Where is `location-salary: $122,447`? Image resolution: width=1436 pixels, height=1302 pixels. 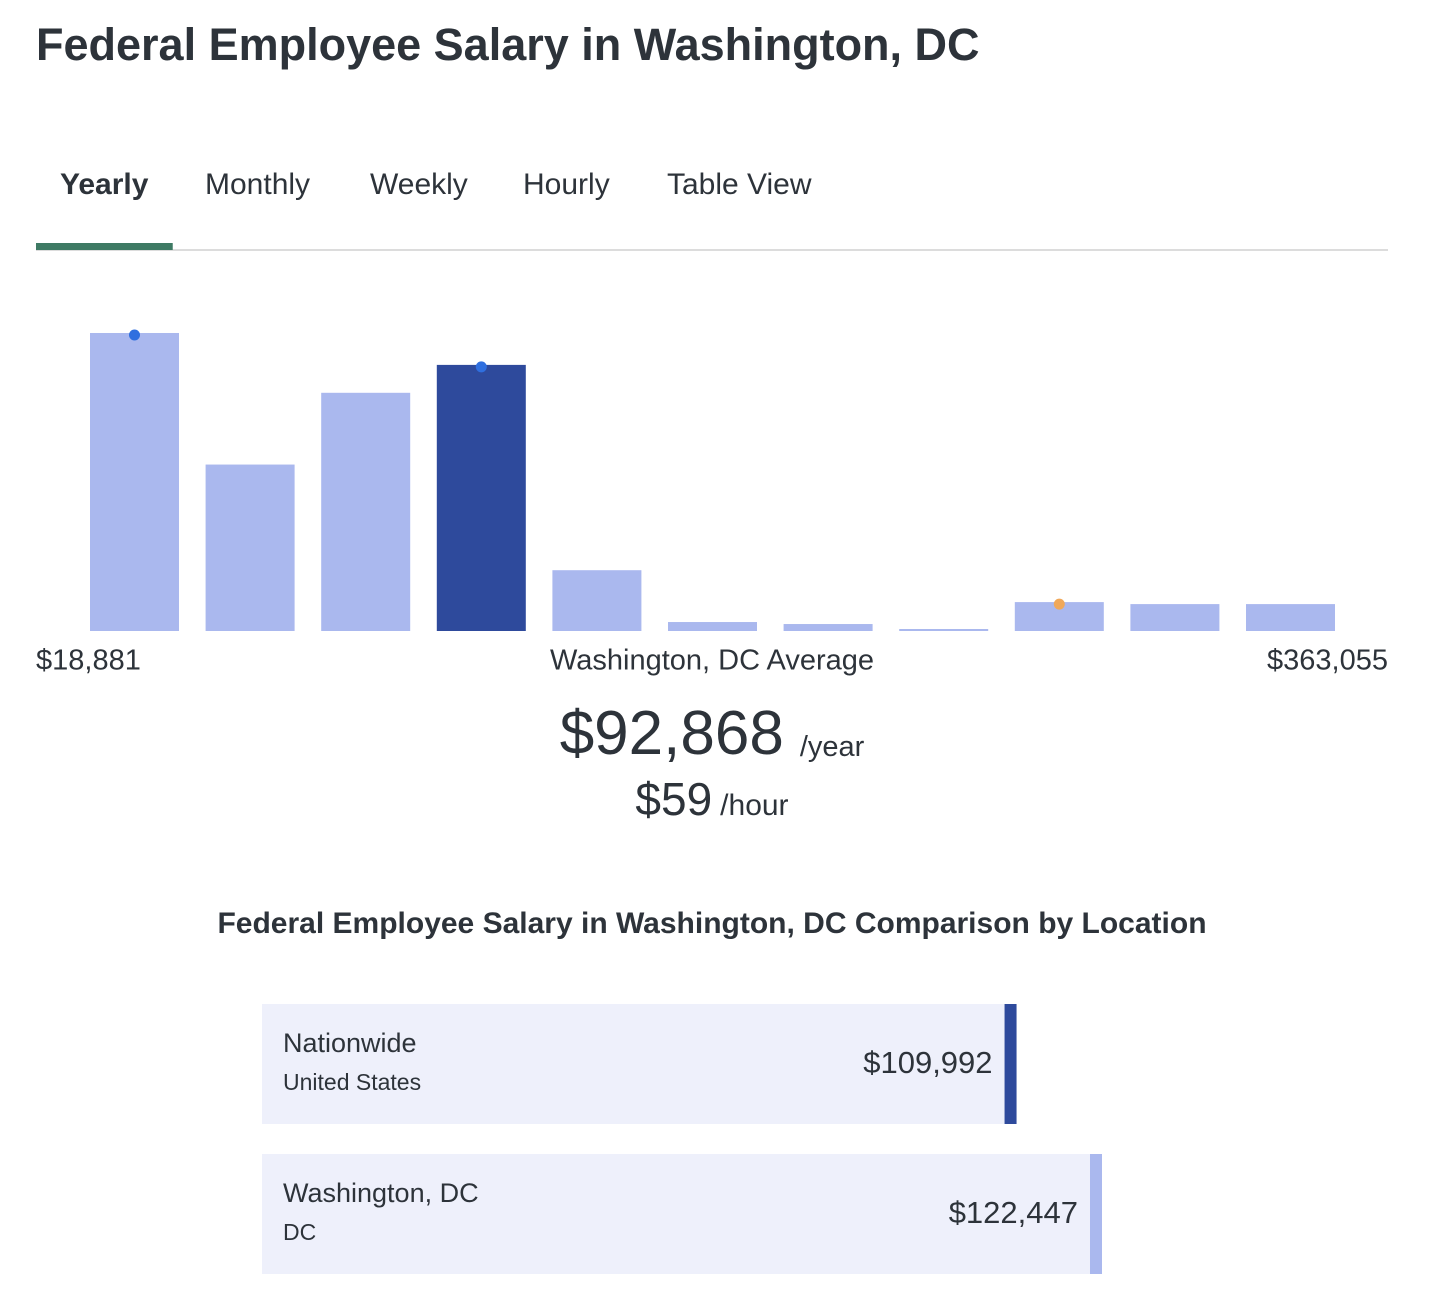 location-salary: $122,447 is located at coordinates (1013, 1212).